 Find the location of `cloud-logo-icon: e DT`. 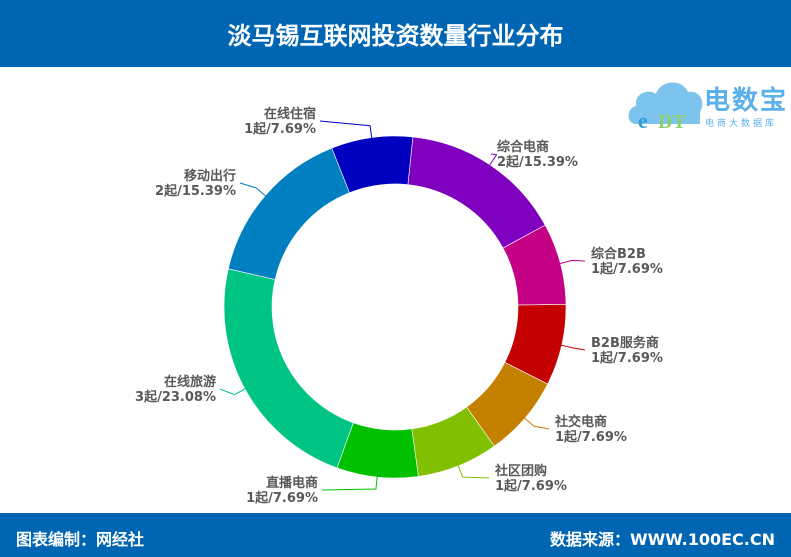

cloud-logo-icon: e DT is located at coordinates (665, 107).